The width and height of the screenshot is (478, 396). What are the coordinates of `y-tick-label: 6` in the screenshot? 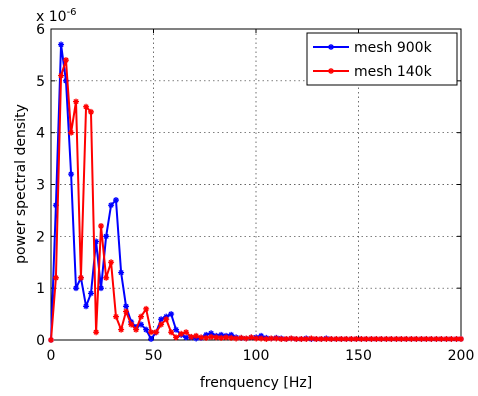 It's located at (40, 30).